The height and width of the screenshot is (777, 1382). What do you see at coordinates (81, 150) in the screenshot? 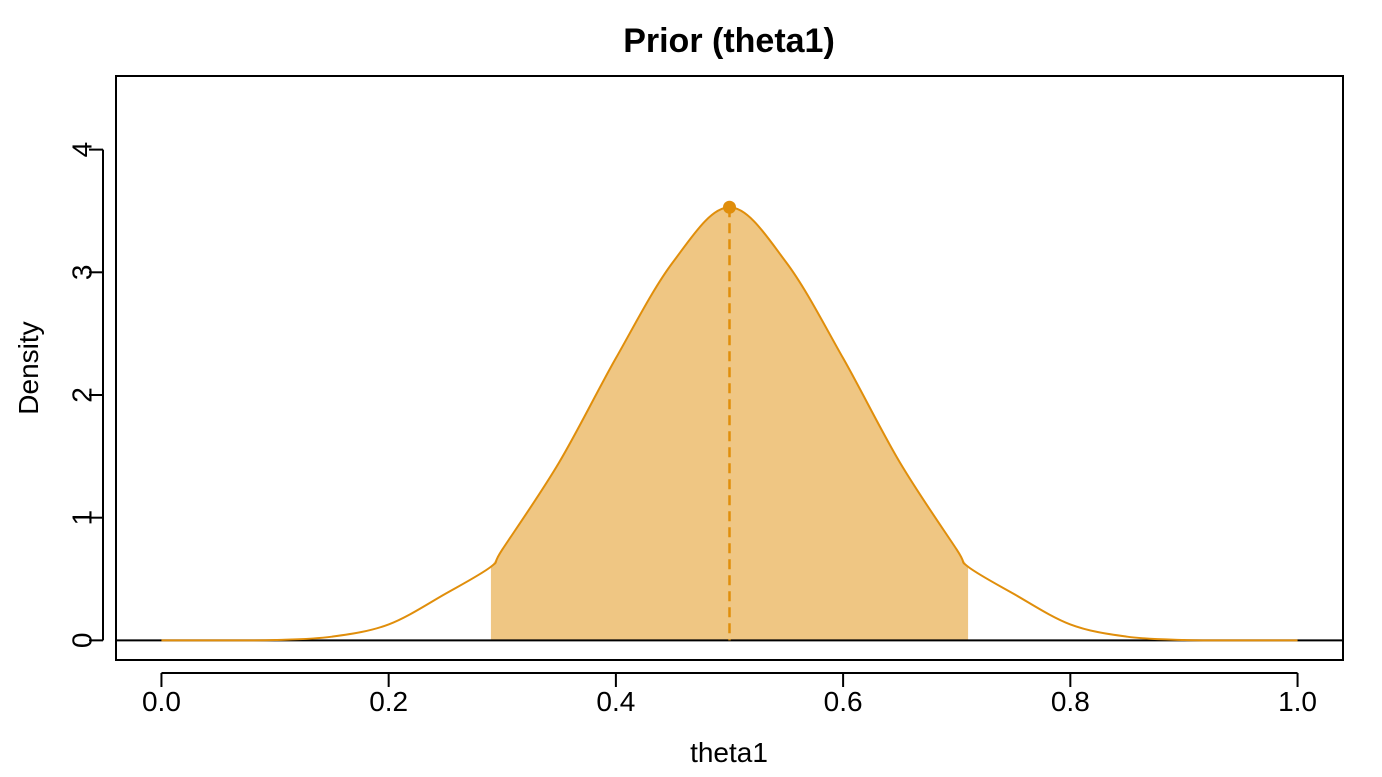
I see `y-tick-label: 4` at bounding box center [81, 150].